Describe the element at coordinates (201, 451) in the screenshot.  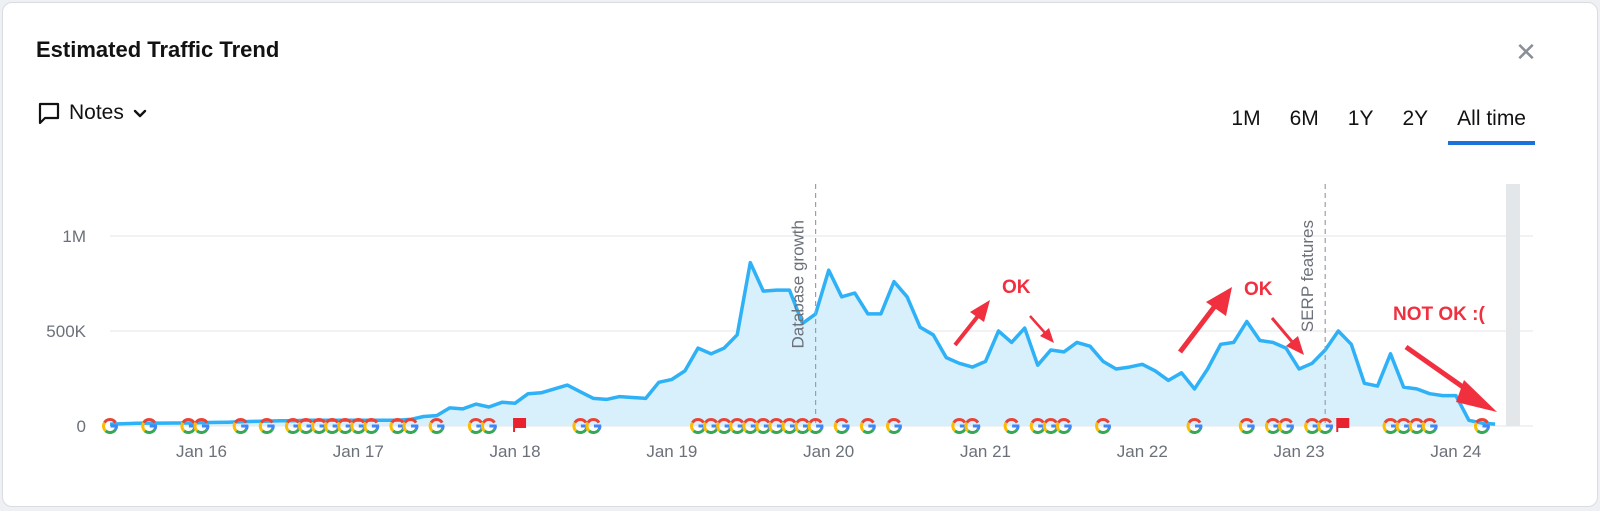
I see `x-tick-label: Jan 16` at that location.